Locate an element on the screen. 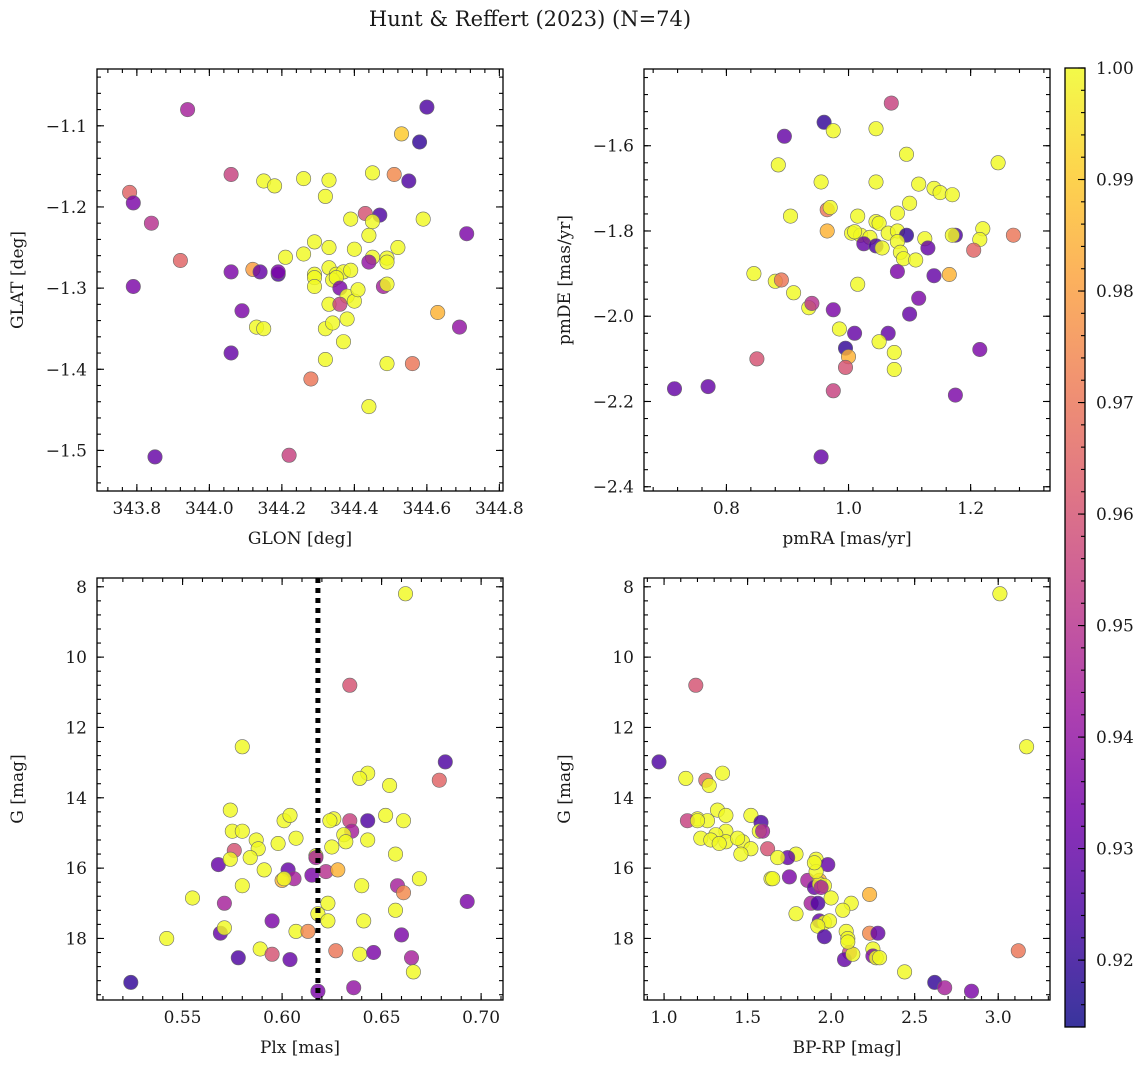 Image resolution: width=1148 pixels, height=1068 pixels. colorbar-tick-label: 0.94 is located at coordinates (1115, 738).